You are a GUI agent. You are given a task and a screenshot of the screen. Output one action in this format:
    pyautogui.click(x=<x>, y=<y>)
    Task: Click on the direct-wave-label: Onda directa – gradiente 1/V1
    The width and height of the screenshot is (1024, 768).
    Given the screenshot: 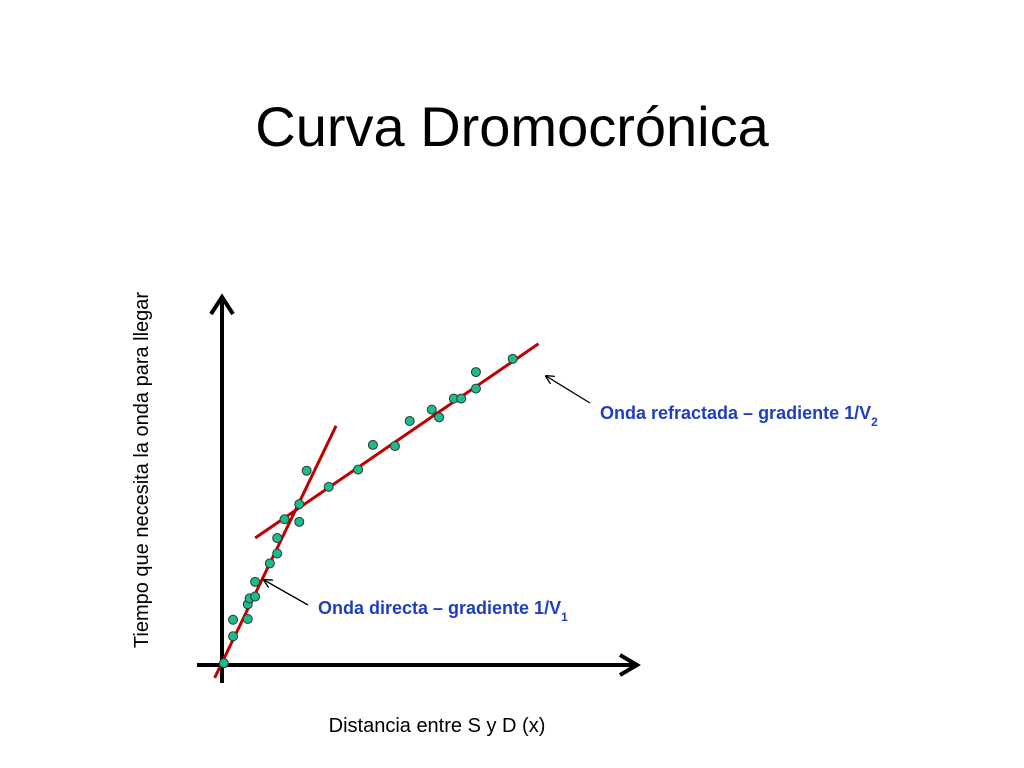 What is the action you would take?
    pyautogui.click(x=443, y=611)
    